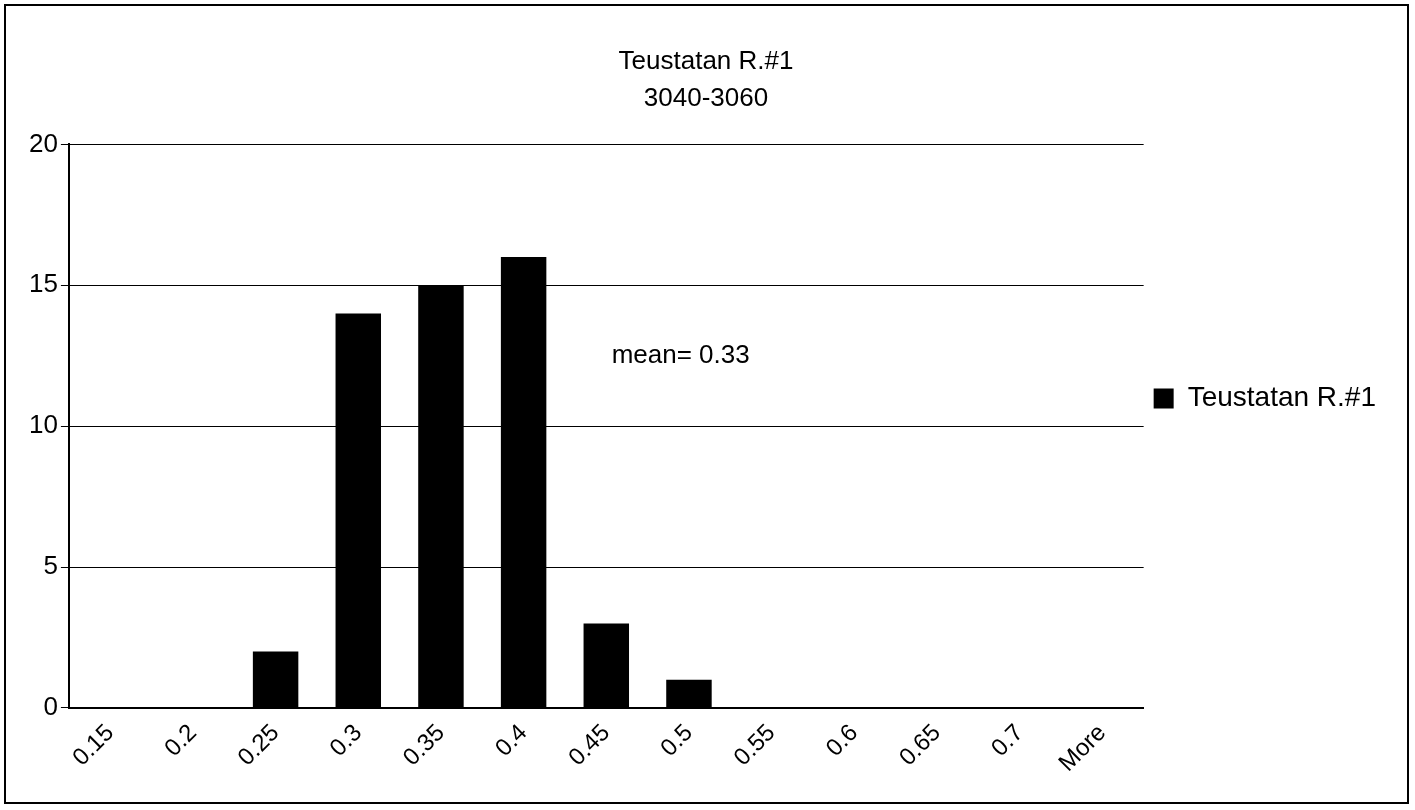  I want to click on x-tick-label: 0.7, so click(1006, 739).